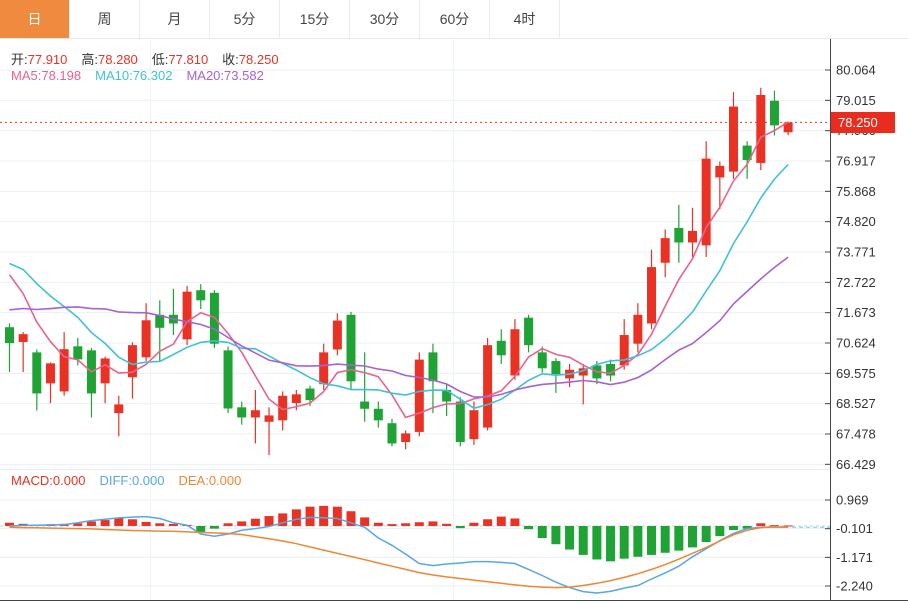 The width and height of the screenshot is (908, 603). Describe the element at coordinates (32, 480) in the screenshot. I see `macd-row-label: MACD:` at that location.